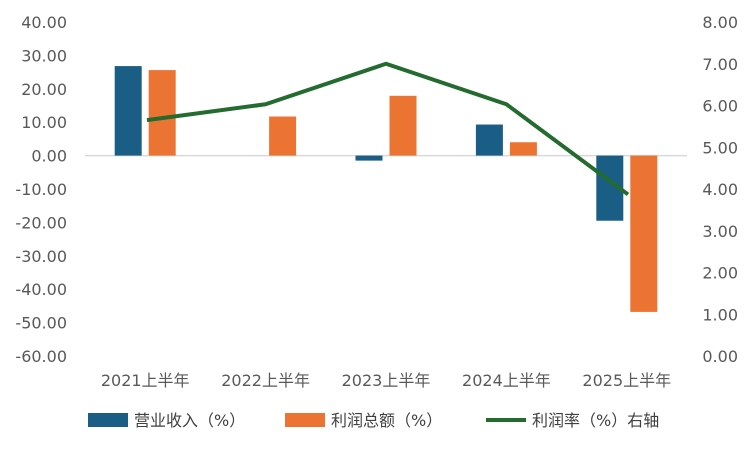 The width and height of the screenshot is (750, 450). Describe the element at coordinates (41, 289) in the screenshot. I see `left-tick-label: -40.00` at that location.